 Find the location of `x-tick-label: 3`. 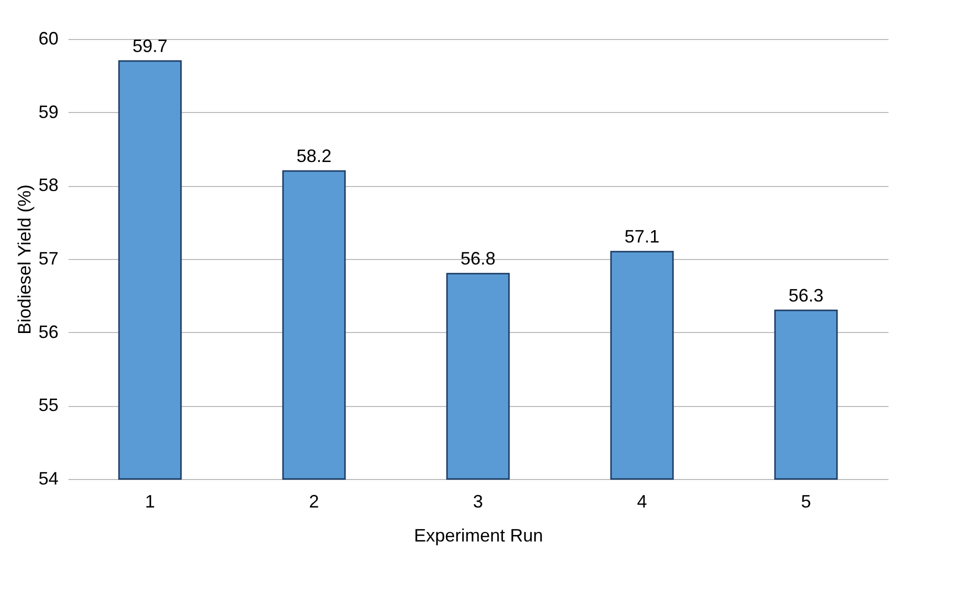

x-tick-label: 3 is located at coordinates (478, 502).